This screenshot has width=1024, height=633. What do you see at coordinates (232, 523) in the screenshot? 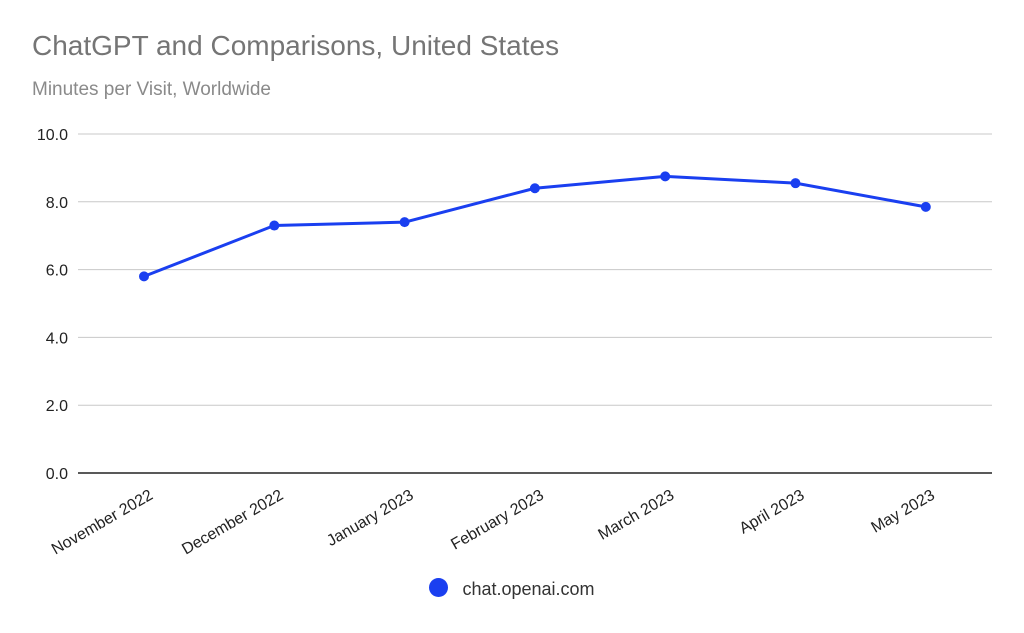
I see `x-tick-label: December 2022` at bounding box center [232, 523].